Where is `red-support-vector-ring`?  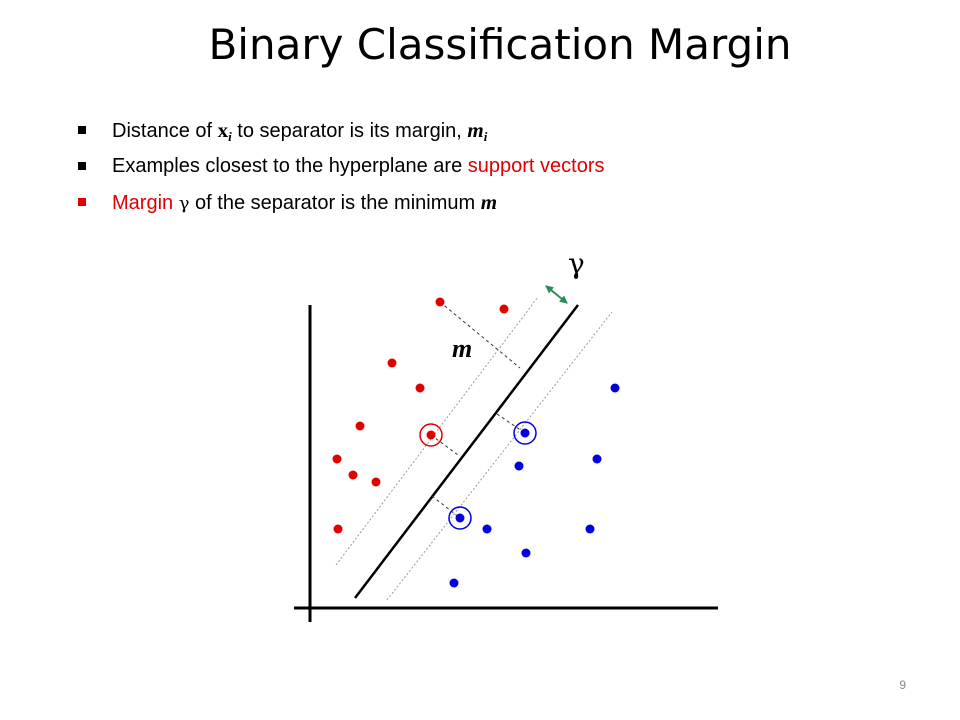
red-support-vector-ring is located at coordinates (431, 435).